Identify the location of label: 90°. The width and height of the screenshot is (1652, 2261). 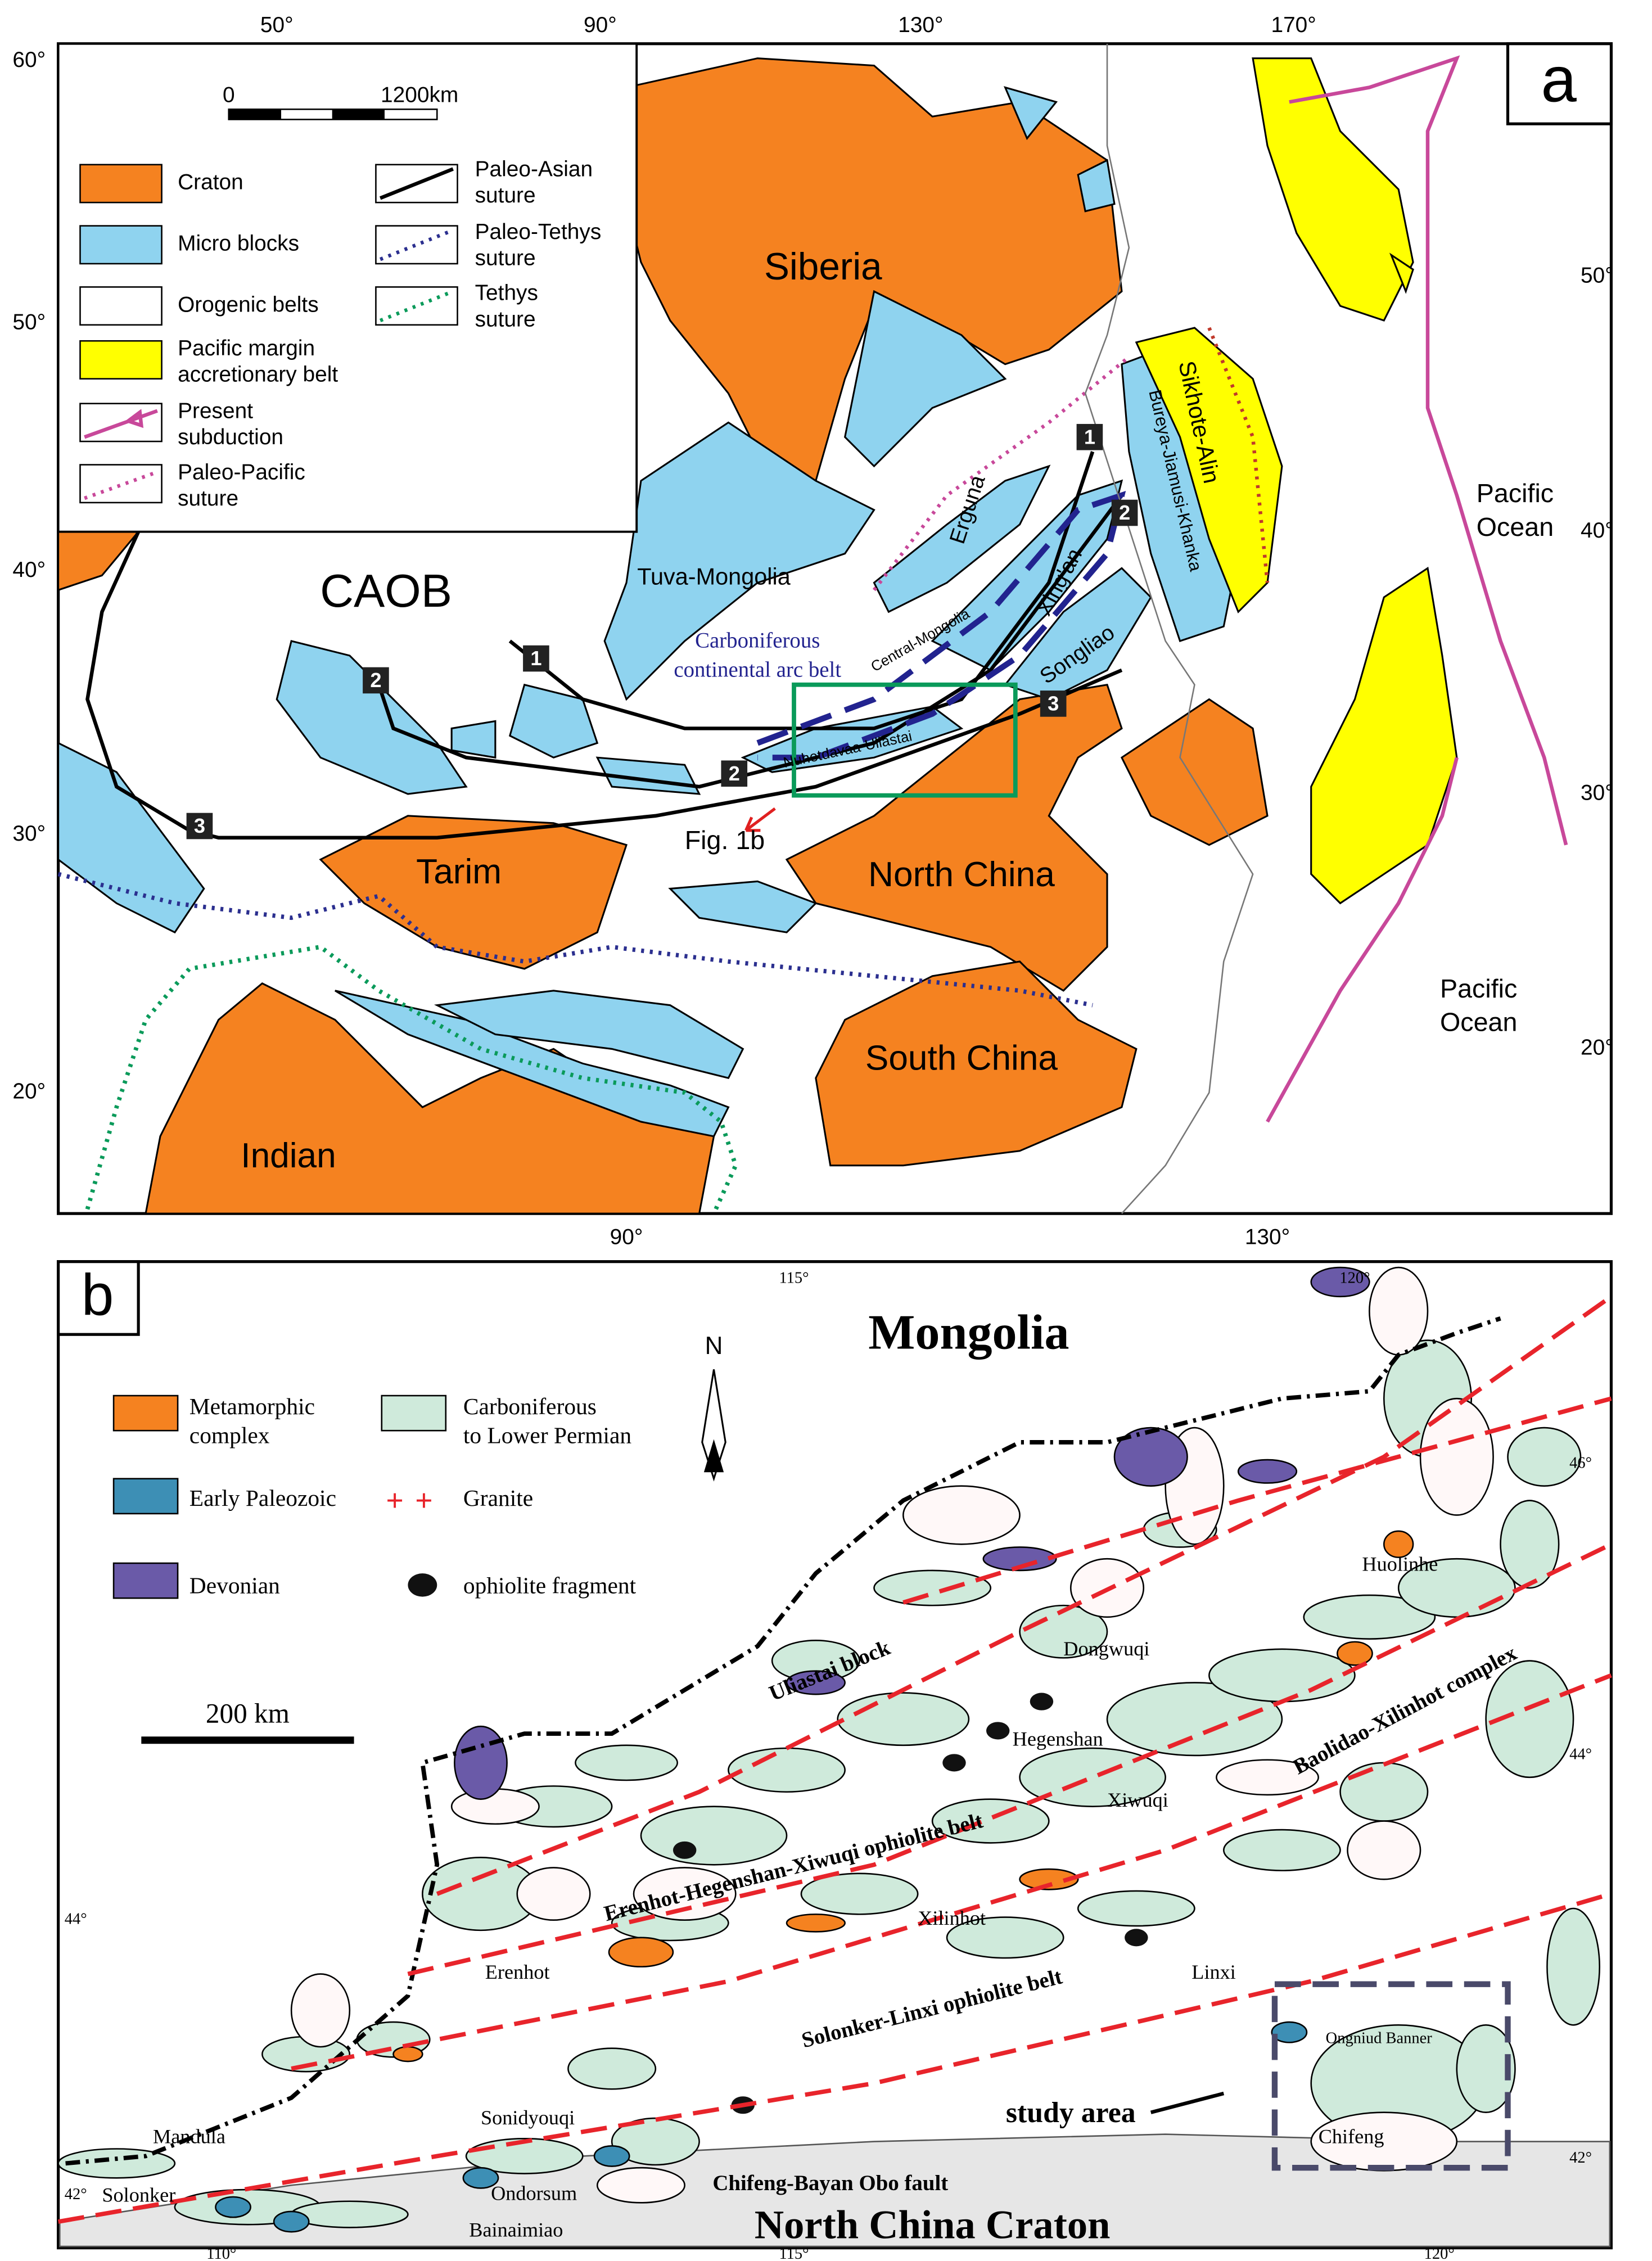
(600, 25).